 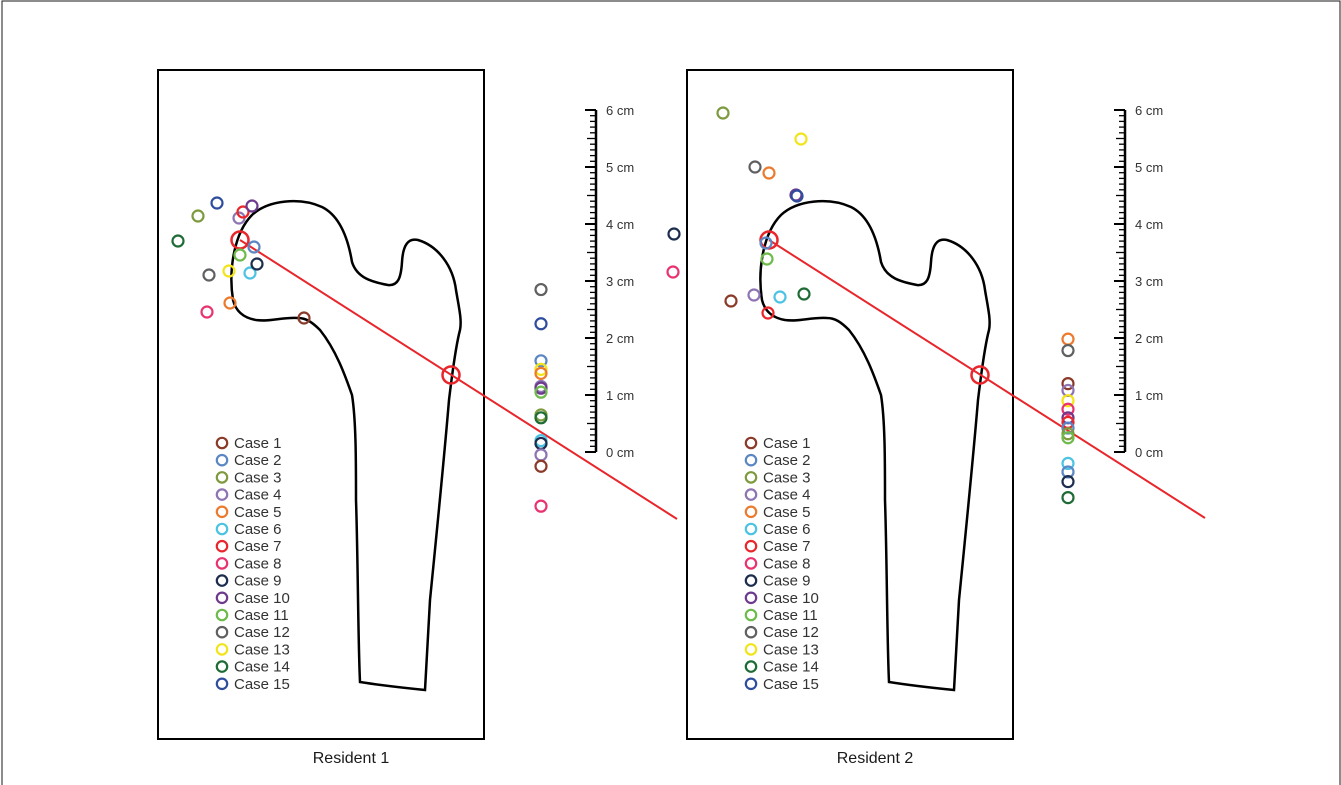 I want to click on case-15-projection, so click(x=541, y=324).